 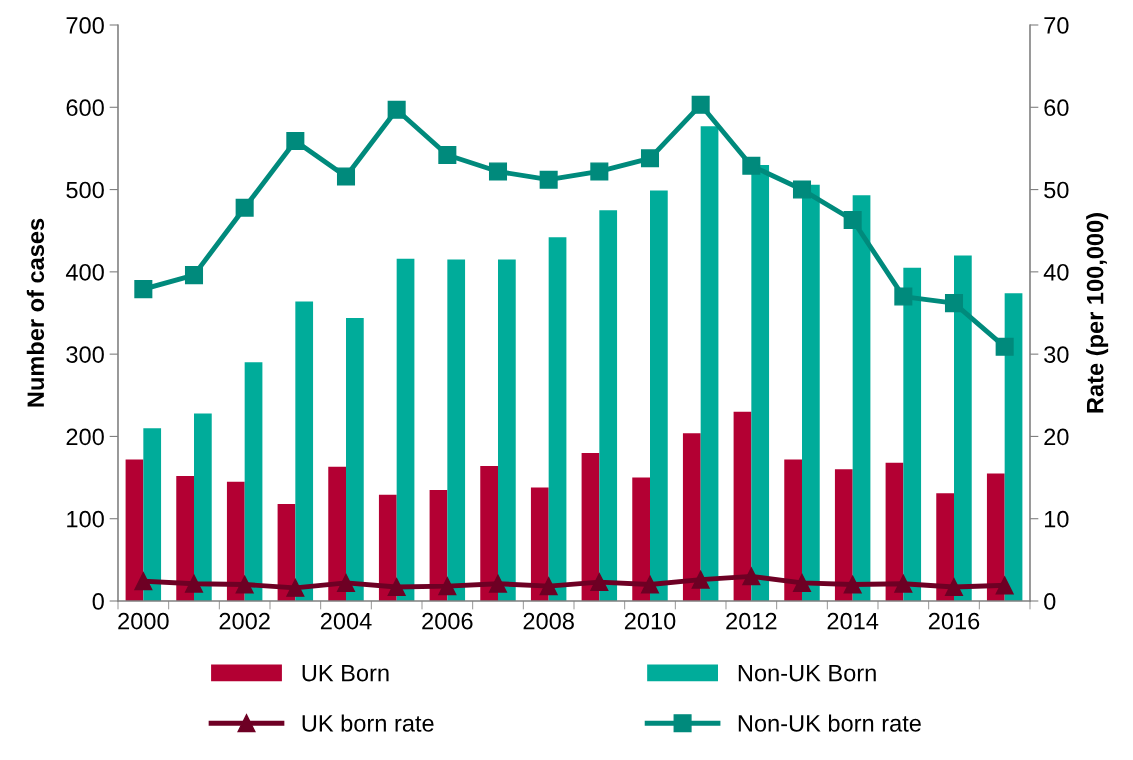 What do you see at coordinates (244, 621) in the screenshot?
I see `x-tick-label: 2002` at bounding box center [244, 621].